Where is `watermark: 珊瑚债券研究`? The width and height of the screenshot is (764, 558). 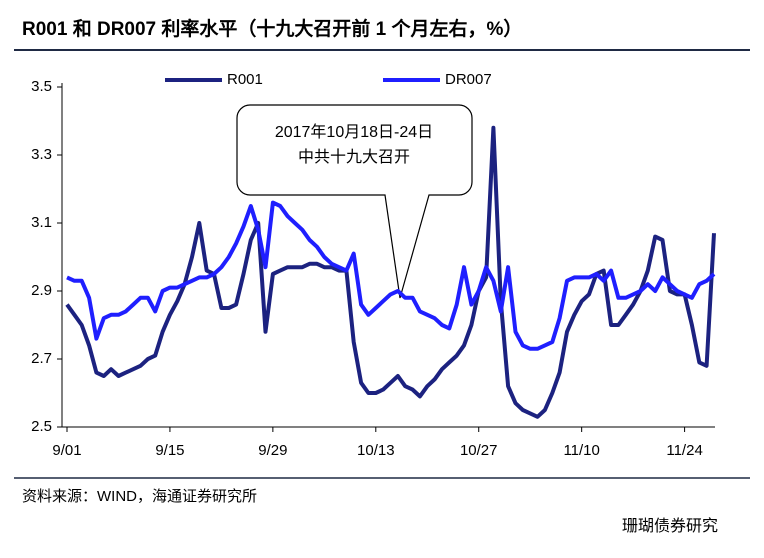 watermark: 珊瑚债券研究 is located at coordinates (670, 526).